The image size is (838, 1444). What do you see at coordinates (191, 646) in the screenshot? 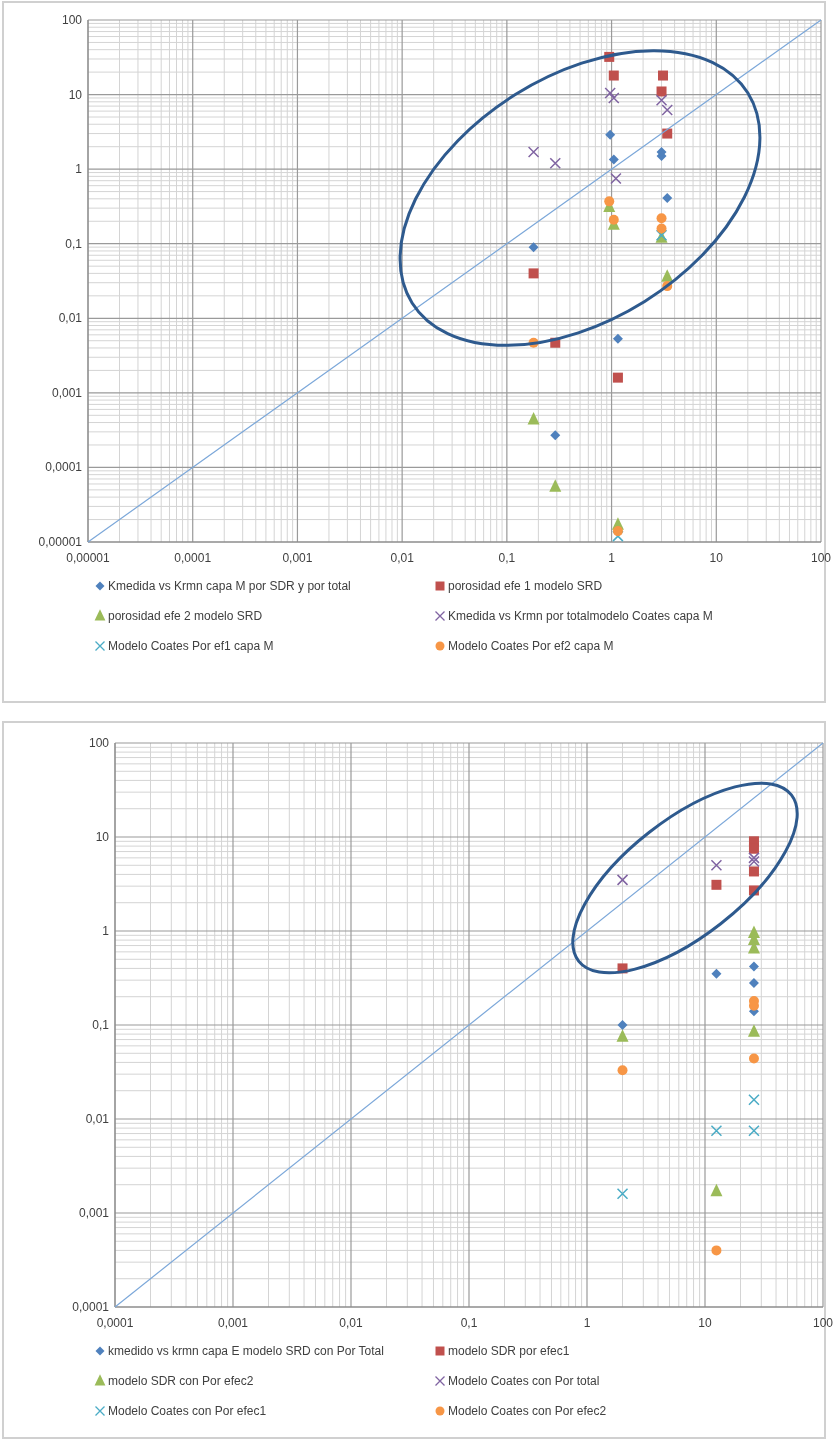
I see `legend-label: Modelo Coates Por ef1 capa M` at bounding box center [191, 646].